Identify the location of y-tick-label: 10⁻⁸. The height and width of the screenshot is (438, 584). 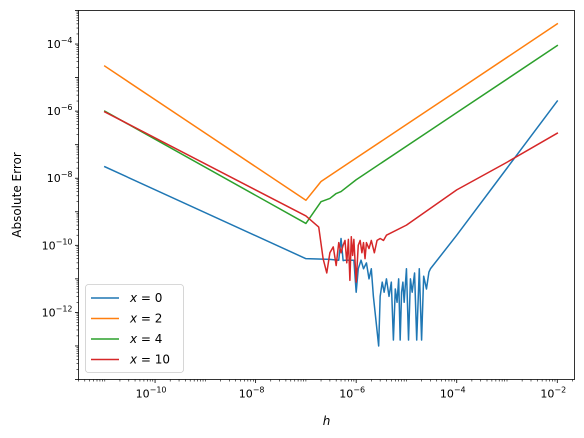
(60, 177).